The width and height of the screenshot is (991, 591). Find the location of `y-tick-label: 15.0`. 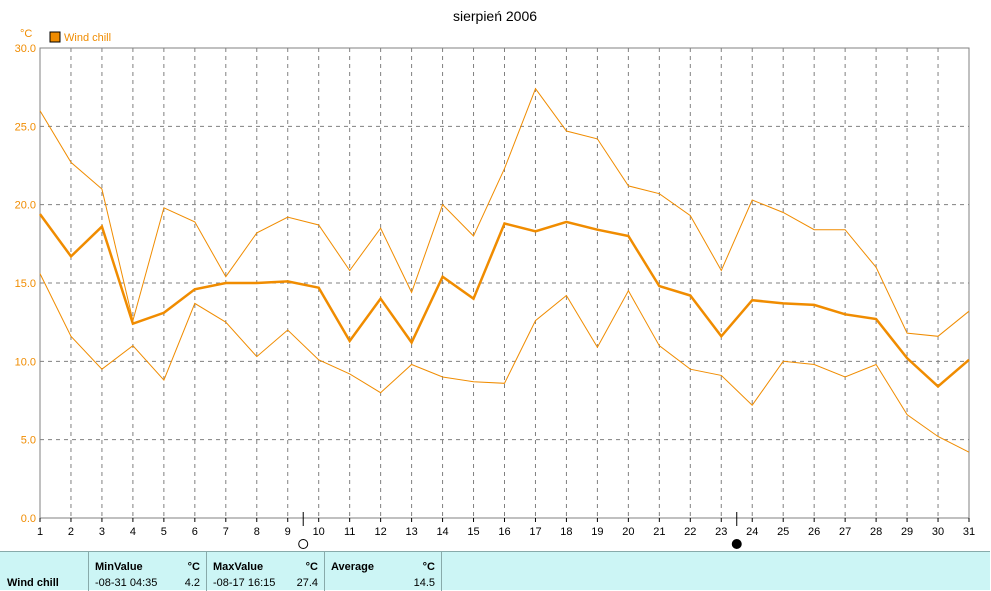

y-tick-label: 15.0 is located at coordinates (25, 284).